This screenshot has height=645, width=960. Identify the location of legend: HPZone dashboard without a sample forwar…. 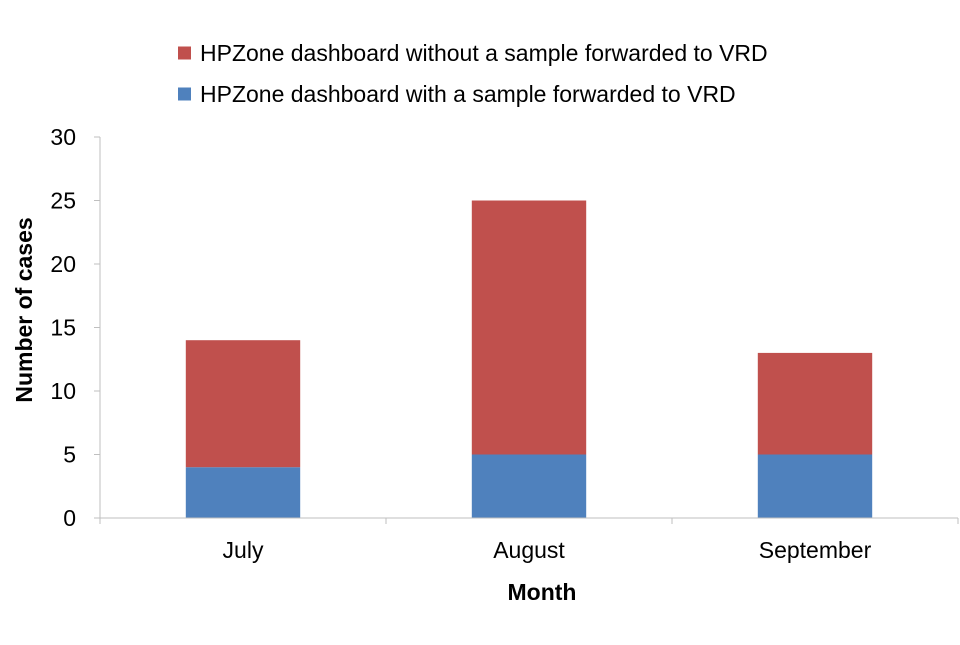
(473, 73).